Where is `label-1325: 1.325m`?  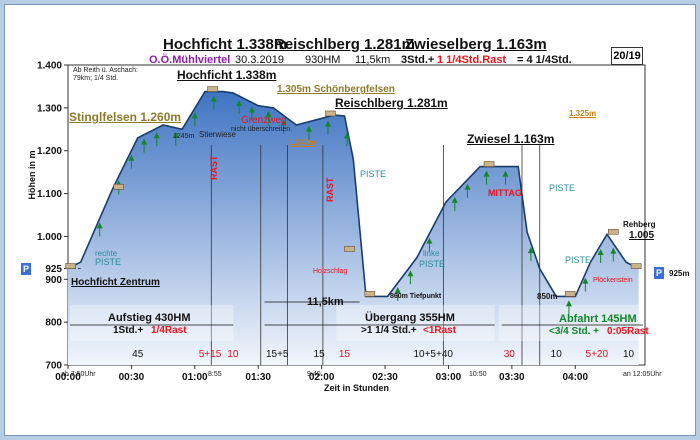
label-1325: 1.325m is located at coordinates (583, 113).